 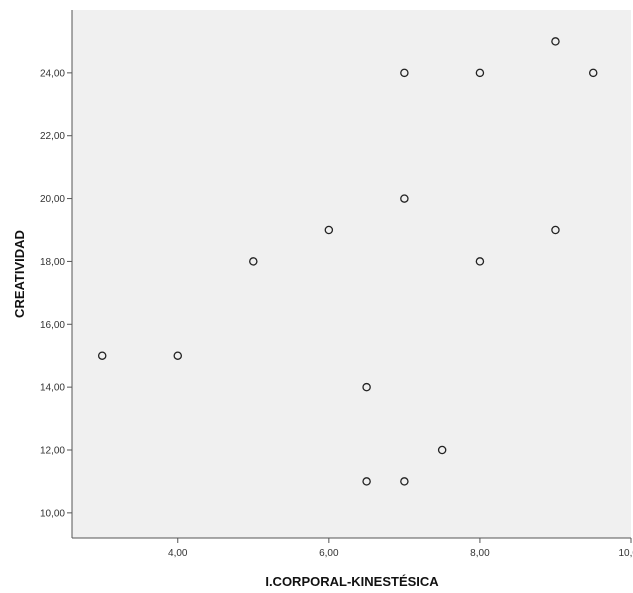 I want to click on y-tick-label: 16,00, so click(x=52, y=325).